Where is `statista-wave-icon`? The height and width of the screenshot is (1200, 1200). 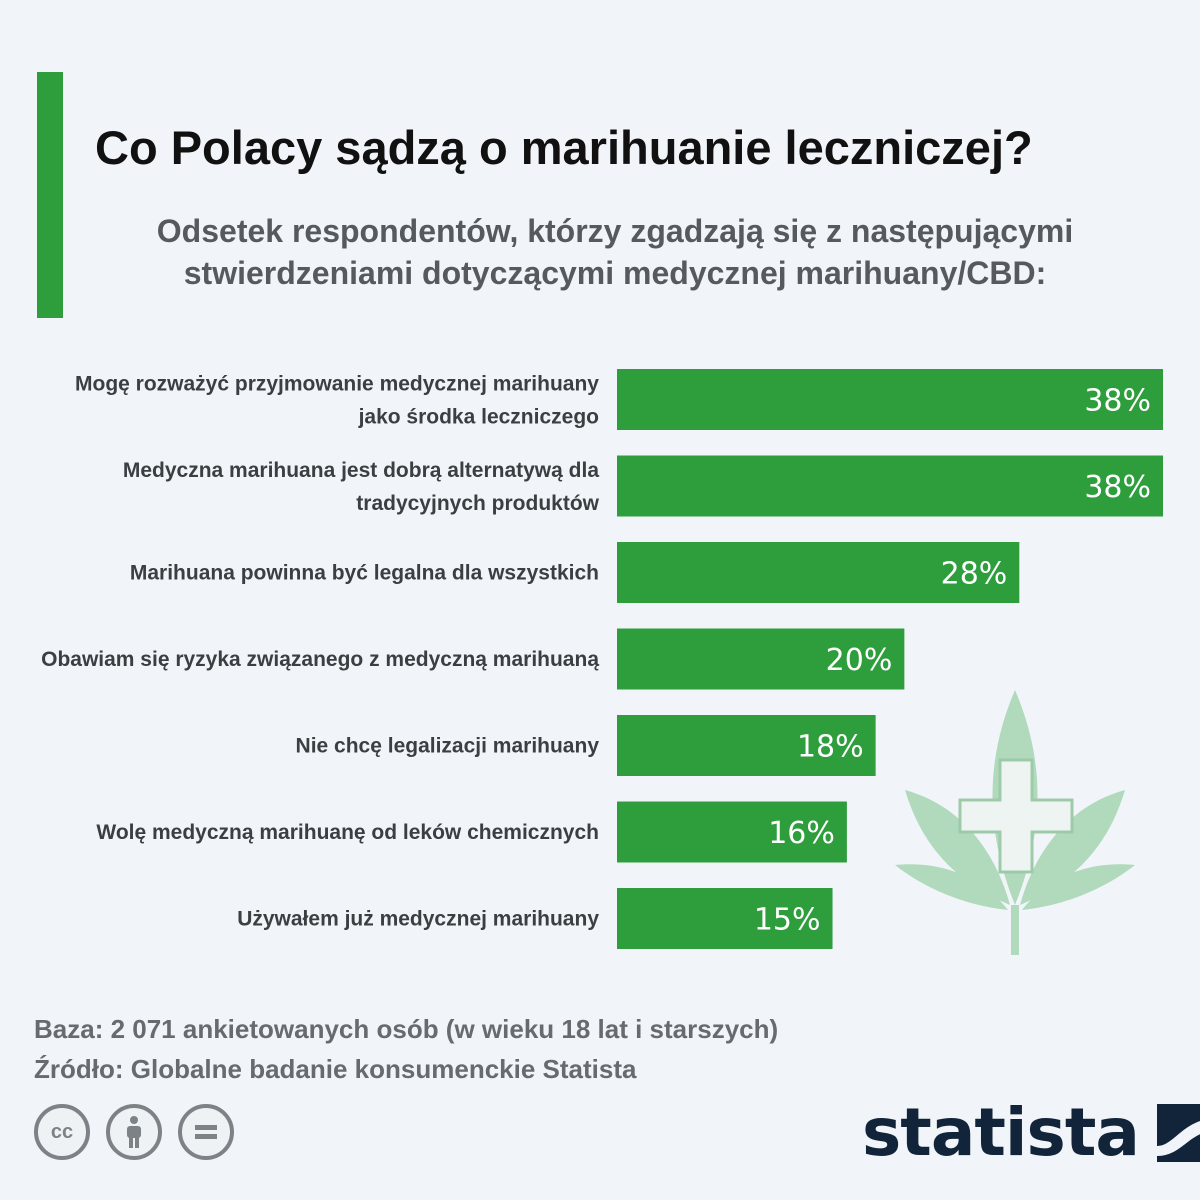
statista-wave-icon is located at coordinates (1178, 1133).